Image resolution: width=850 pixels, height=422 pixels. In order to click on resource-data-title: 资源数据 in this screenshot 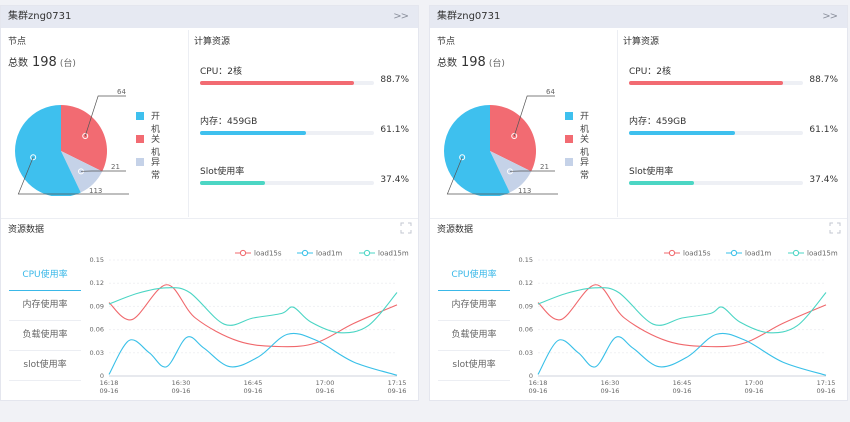, I will do `click(26, 230)`.